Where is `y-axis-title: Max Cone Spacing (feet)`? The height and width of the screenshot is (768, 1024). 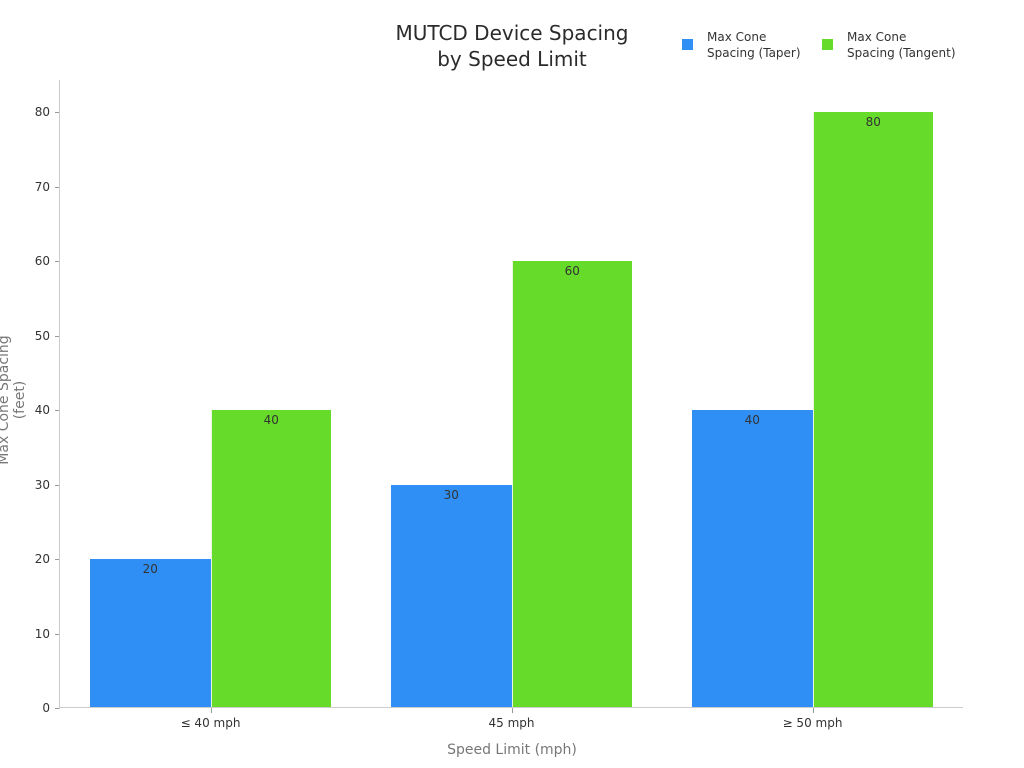 y-axis-title: Max Cone Spacing (feet) is located at coordinates (14, 400).